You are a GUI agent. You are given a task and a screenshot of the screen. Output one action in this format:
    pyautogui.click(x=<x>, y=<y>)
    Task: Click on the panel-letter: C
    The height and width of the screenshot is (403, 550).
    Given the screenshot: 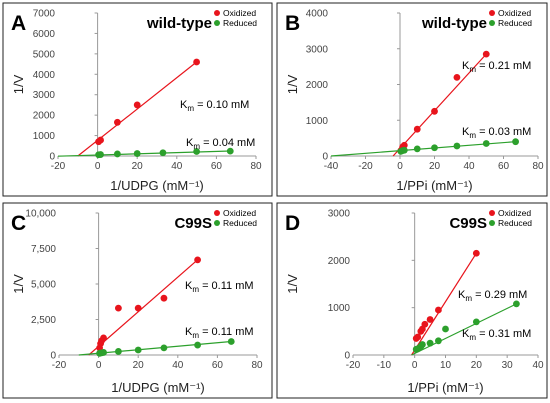 What is the action you would take?
    pyautogui.click(x=18, y=223)
    